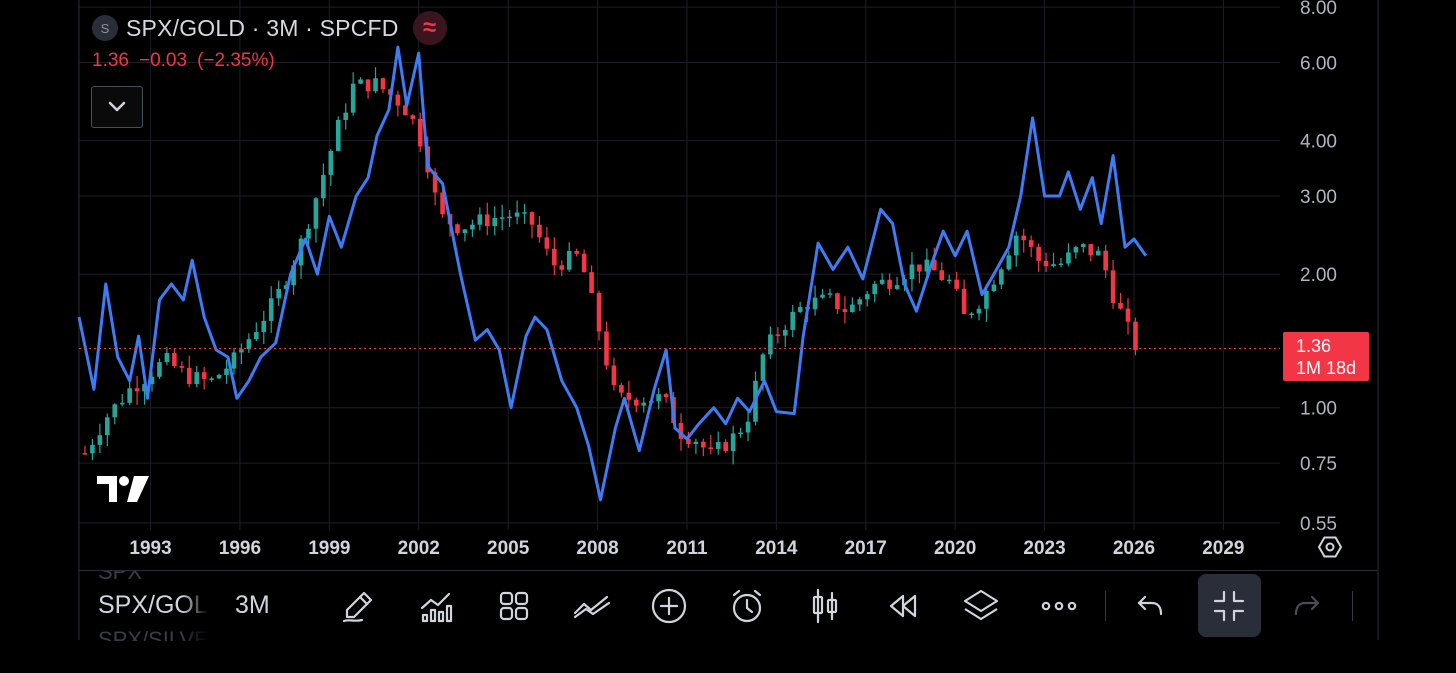 Image resolution: width=1456 pixels, height=673 pixels. I want to click on layout-grid-icon, so click(514, 606).